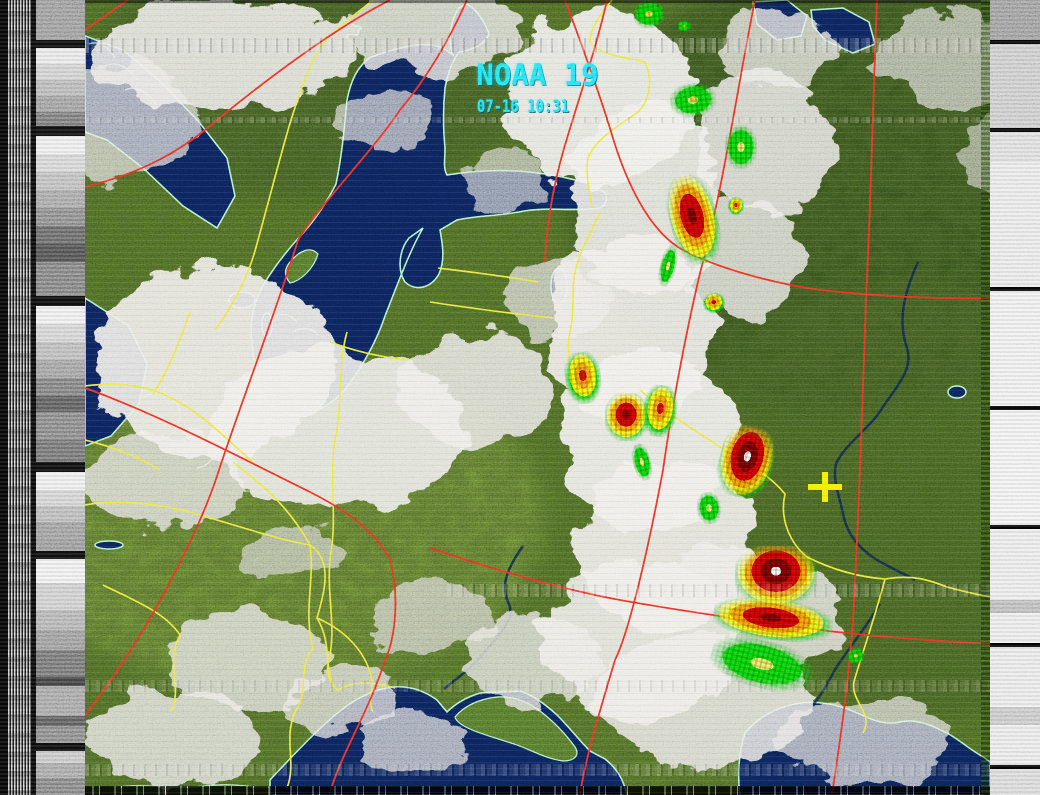 The height and width of the screenshot is (795, 1040). I want to click on left-black-margin, so click(4, 397).